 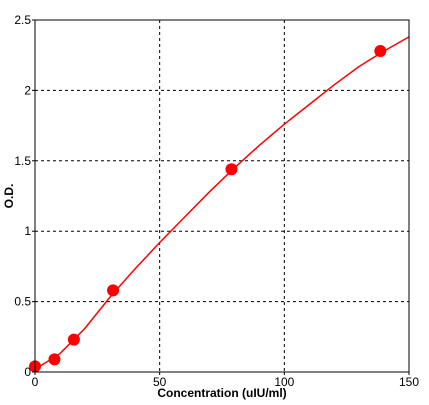 I want to click on y-tick-label: 0, so click(x=27, y=372).